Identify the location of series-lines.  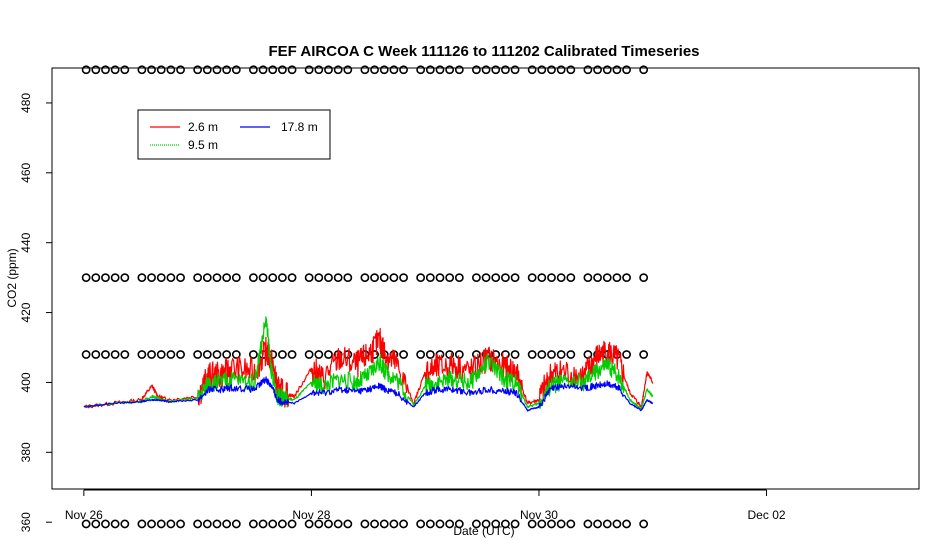
(368, 364).